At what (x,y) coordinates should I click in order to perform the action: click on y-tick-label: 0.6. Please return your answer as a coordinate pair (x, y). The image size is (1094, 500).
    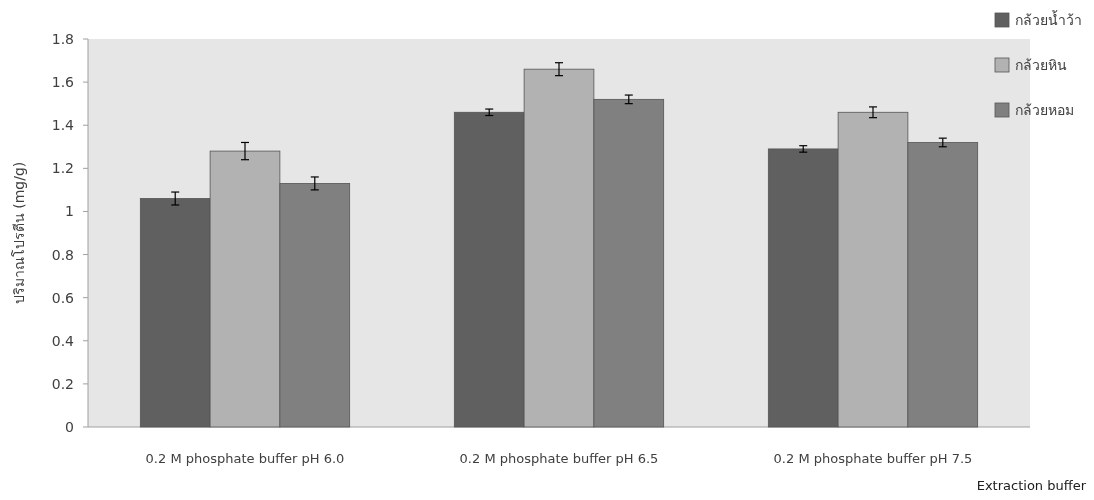
    Looking at the image, I should click on (63, 297).